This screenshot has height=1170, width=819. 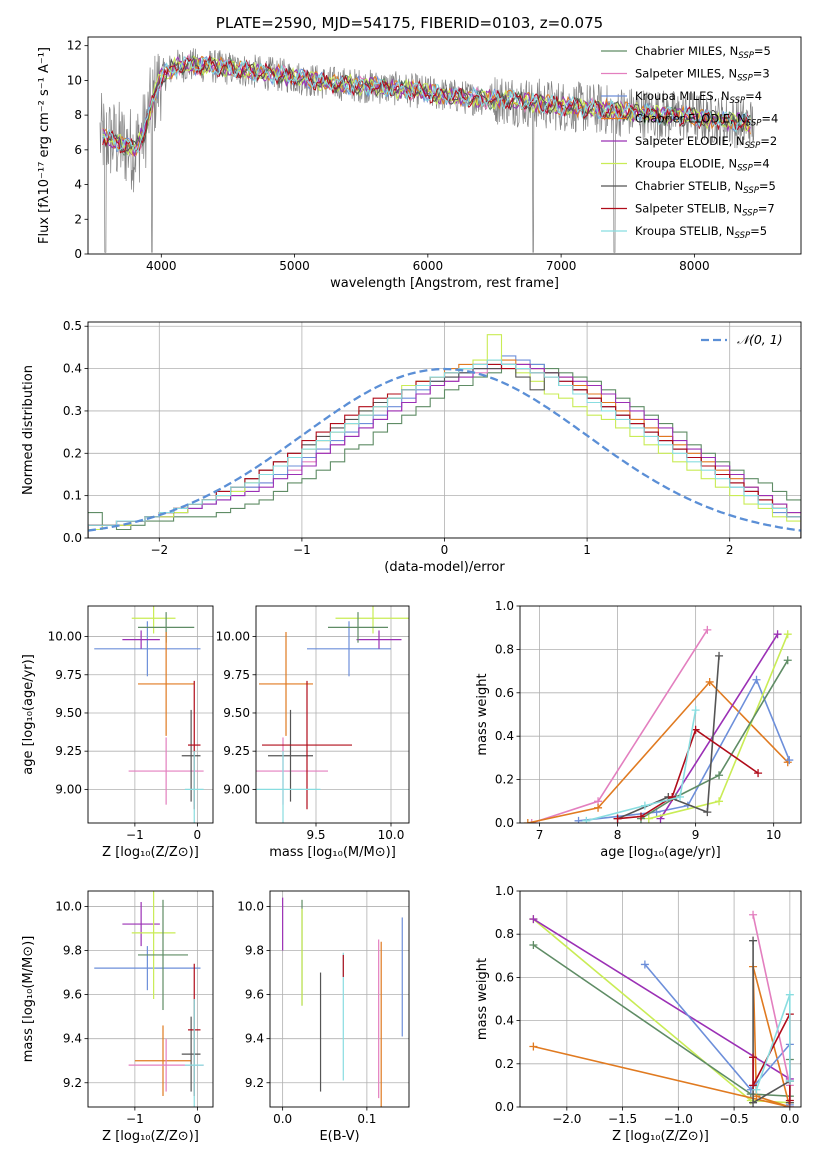 What do you see at coordinates (159, 550) in the screenshot?
I see `x-tick-label: −2` at bounding box center [159, 550].